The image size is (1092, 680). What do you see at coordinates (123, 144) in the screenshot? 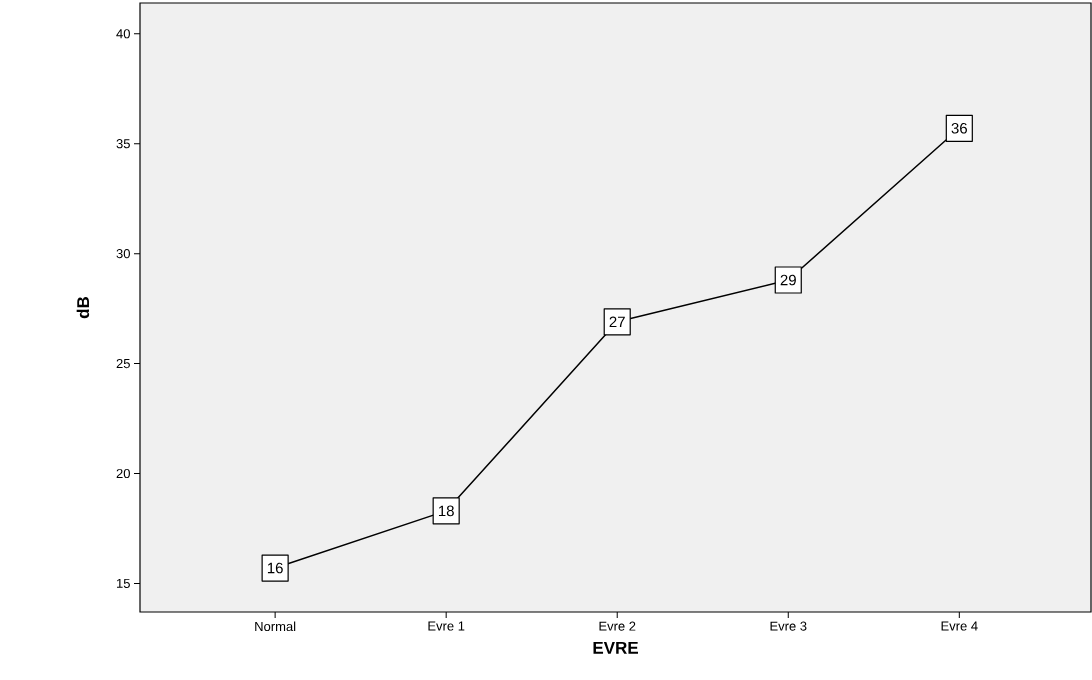
I see `y-tick-label: 35` at bounding box center [123, 144].